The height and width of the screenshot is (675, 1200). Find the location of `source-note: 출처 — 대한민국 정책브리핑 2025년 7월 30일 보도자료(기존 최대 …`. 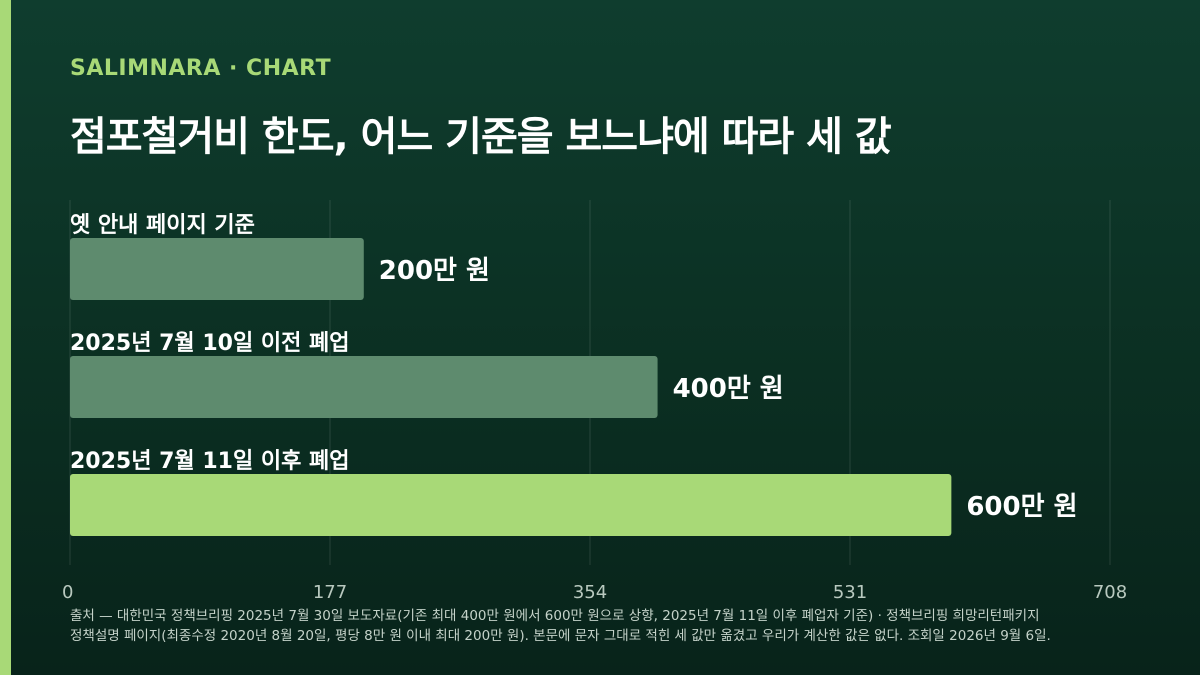

source-note: 출처 — 대한민국 정책브리핑 2025년 7월 30일 보도자료(기존 최대 … is located at coordinates (625, 626).